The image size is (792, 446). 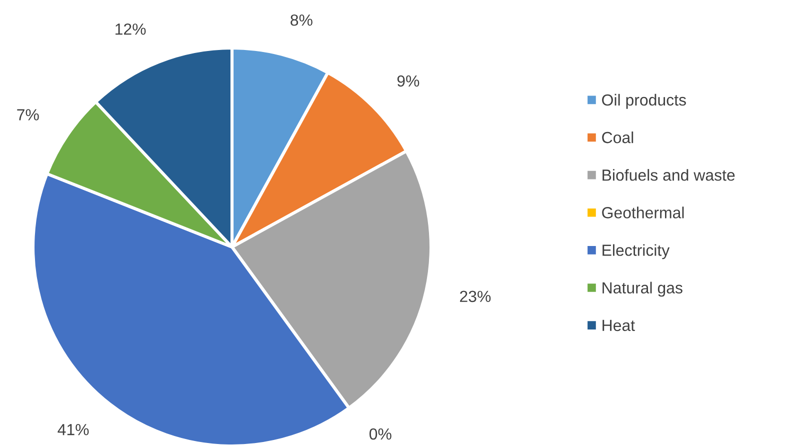 I want to click on legend-label: Natural gas, so click(x=642, y=289).